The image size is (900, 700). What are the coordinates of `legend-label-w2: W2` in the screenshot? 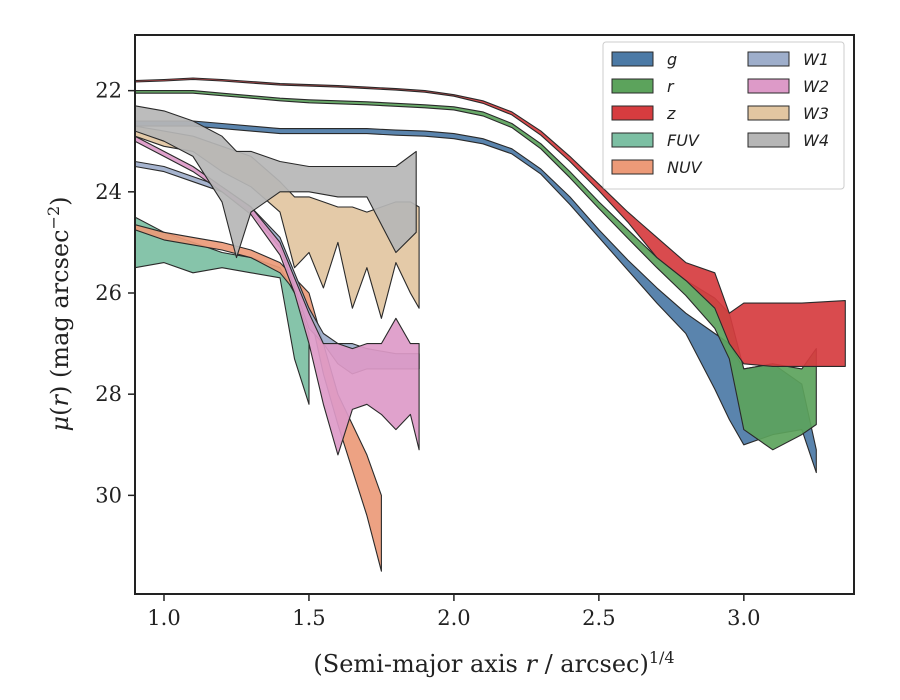 It's located at (816, 86).